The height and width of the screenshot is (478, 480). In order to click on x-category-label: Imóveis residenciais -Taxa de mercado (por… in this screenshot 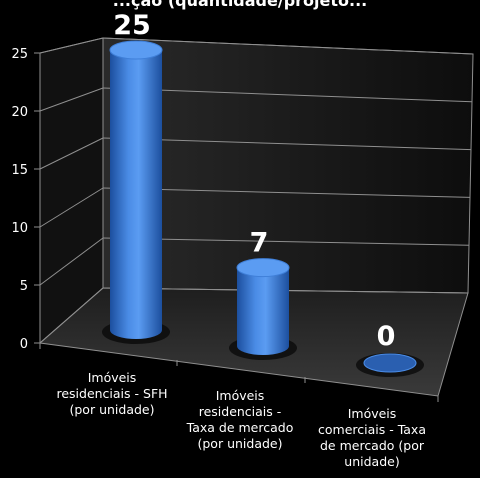, I will do `click(240, 419)`.